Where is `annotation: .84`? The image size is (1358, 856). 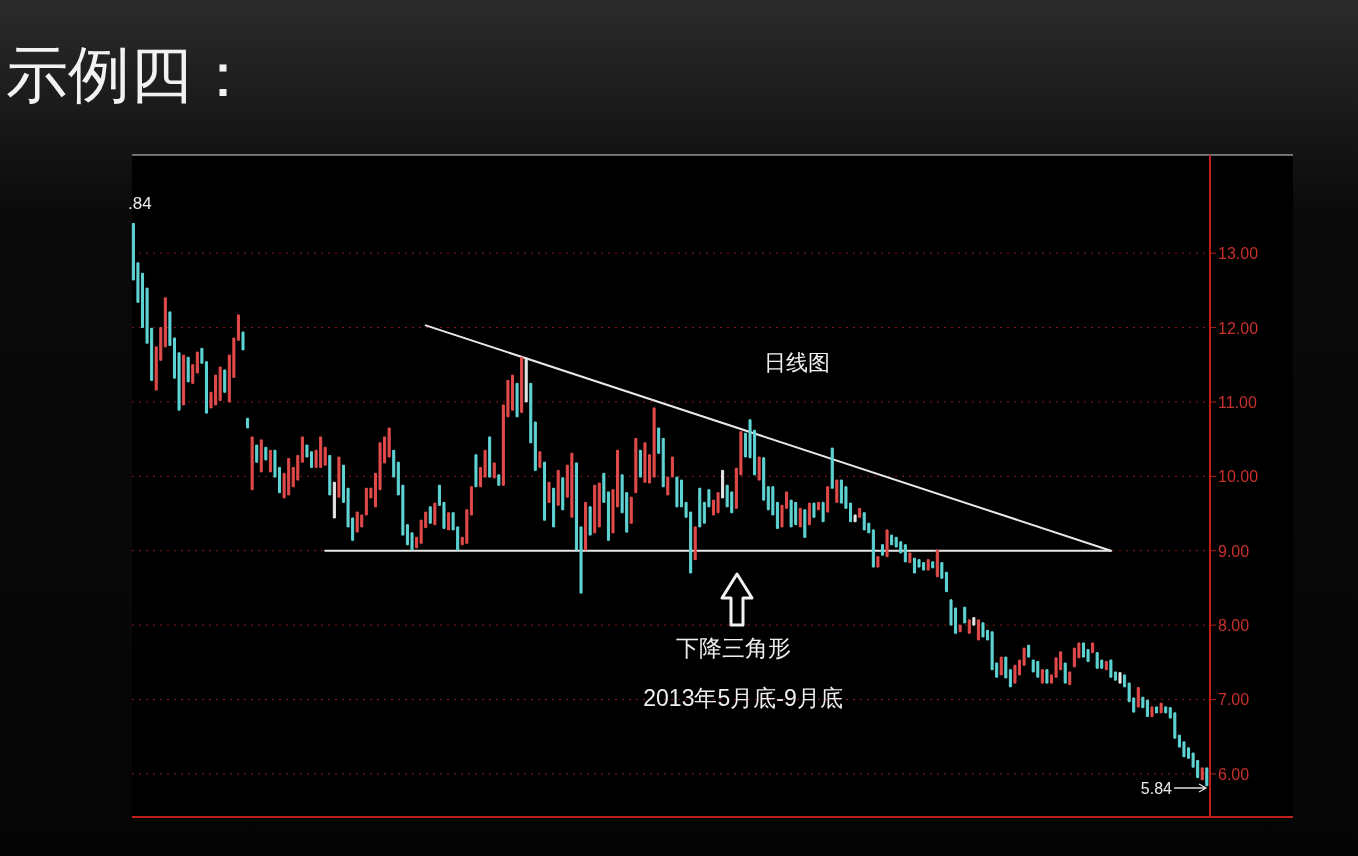
annotation: .84 is located at coordinates (140, 203).